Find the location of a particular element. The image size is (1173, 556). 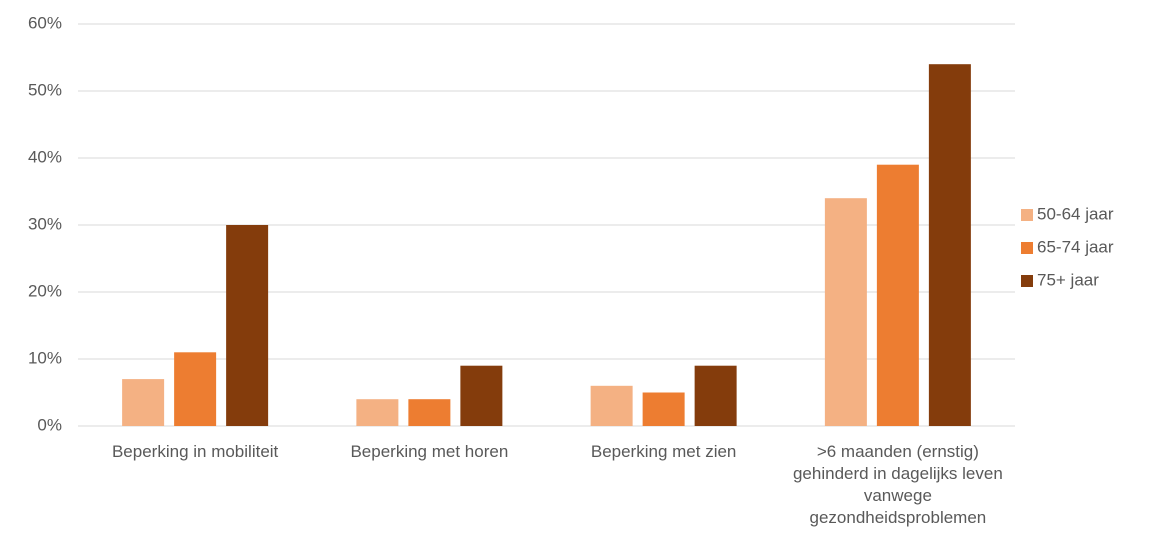

y-tick-label: 30% is located at coordinates (45, 223).